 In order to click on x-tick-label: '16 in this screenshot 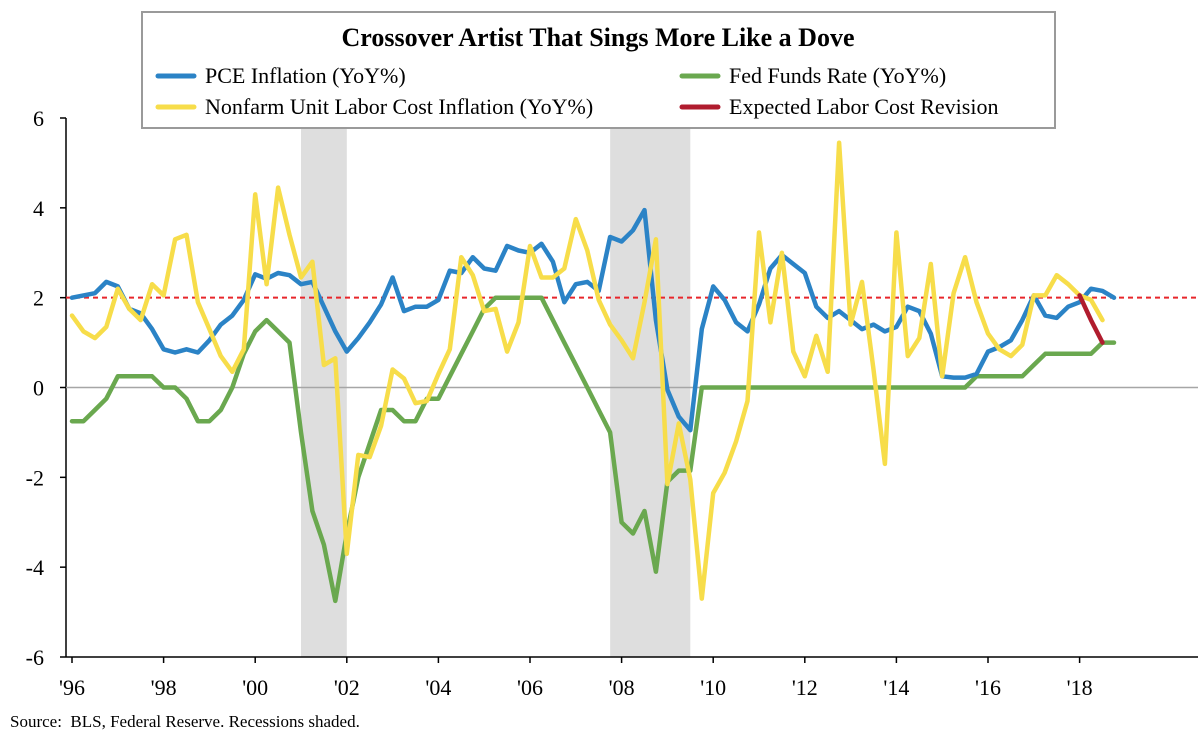, I will do `click(988, 687)`.